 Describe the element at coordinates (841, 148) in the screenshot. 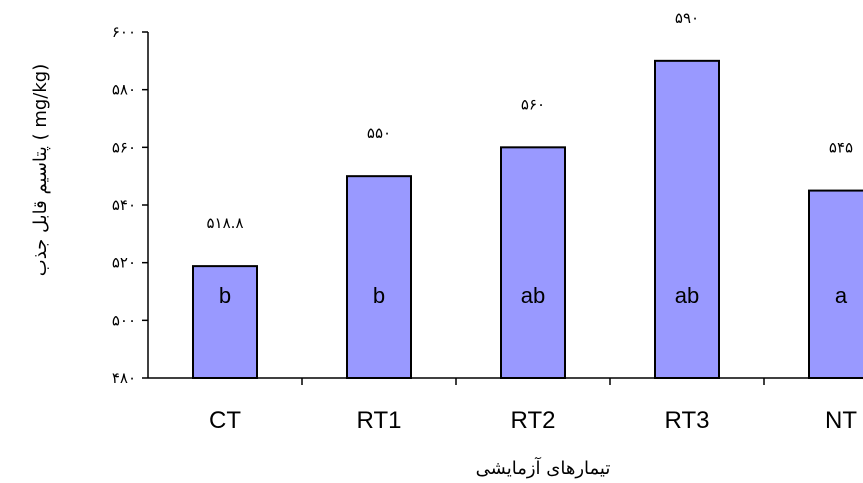

I see `bar-value-label: ۵۴۵` at that location.